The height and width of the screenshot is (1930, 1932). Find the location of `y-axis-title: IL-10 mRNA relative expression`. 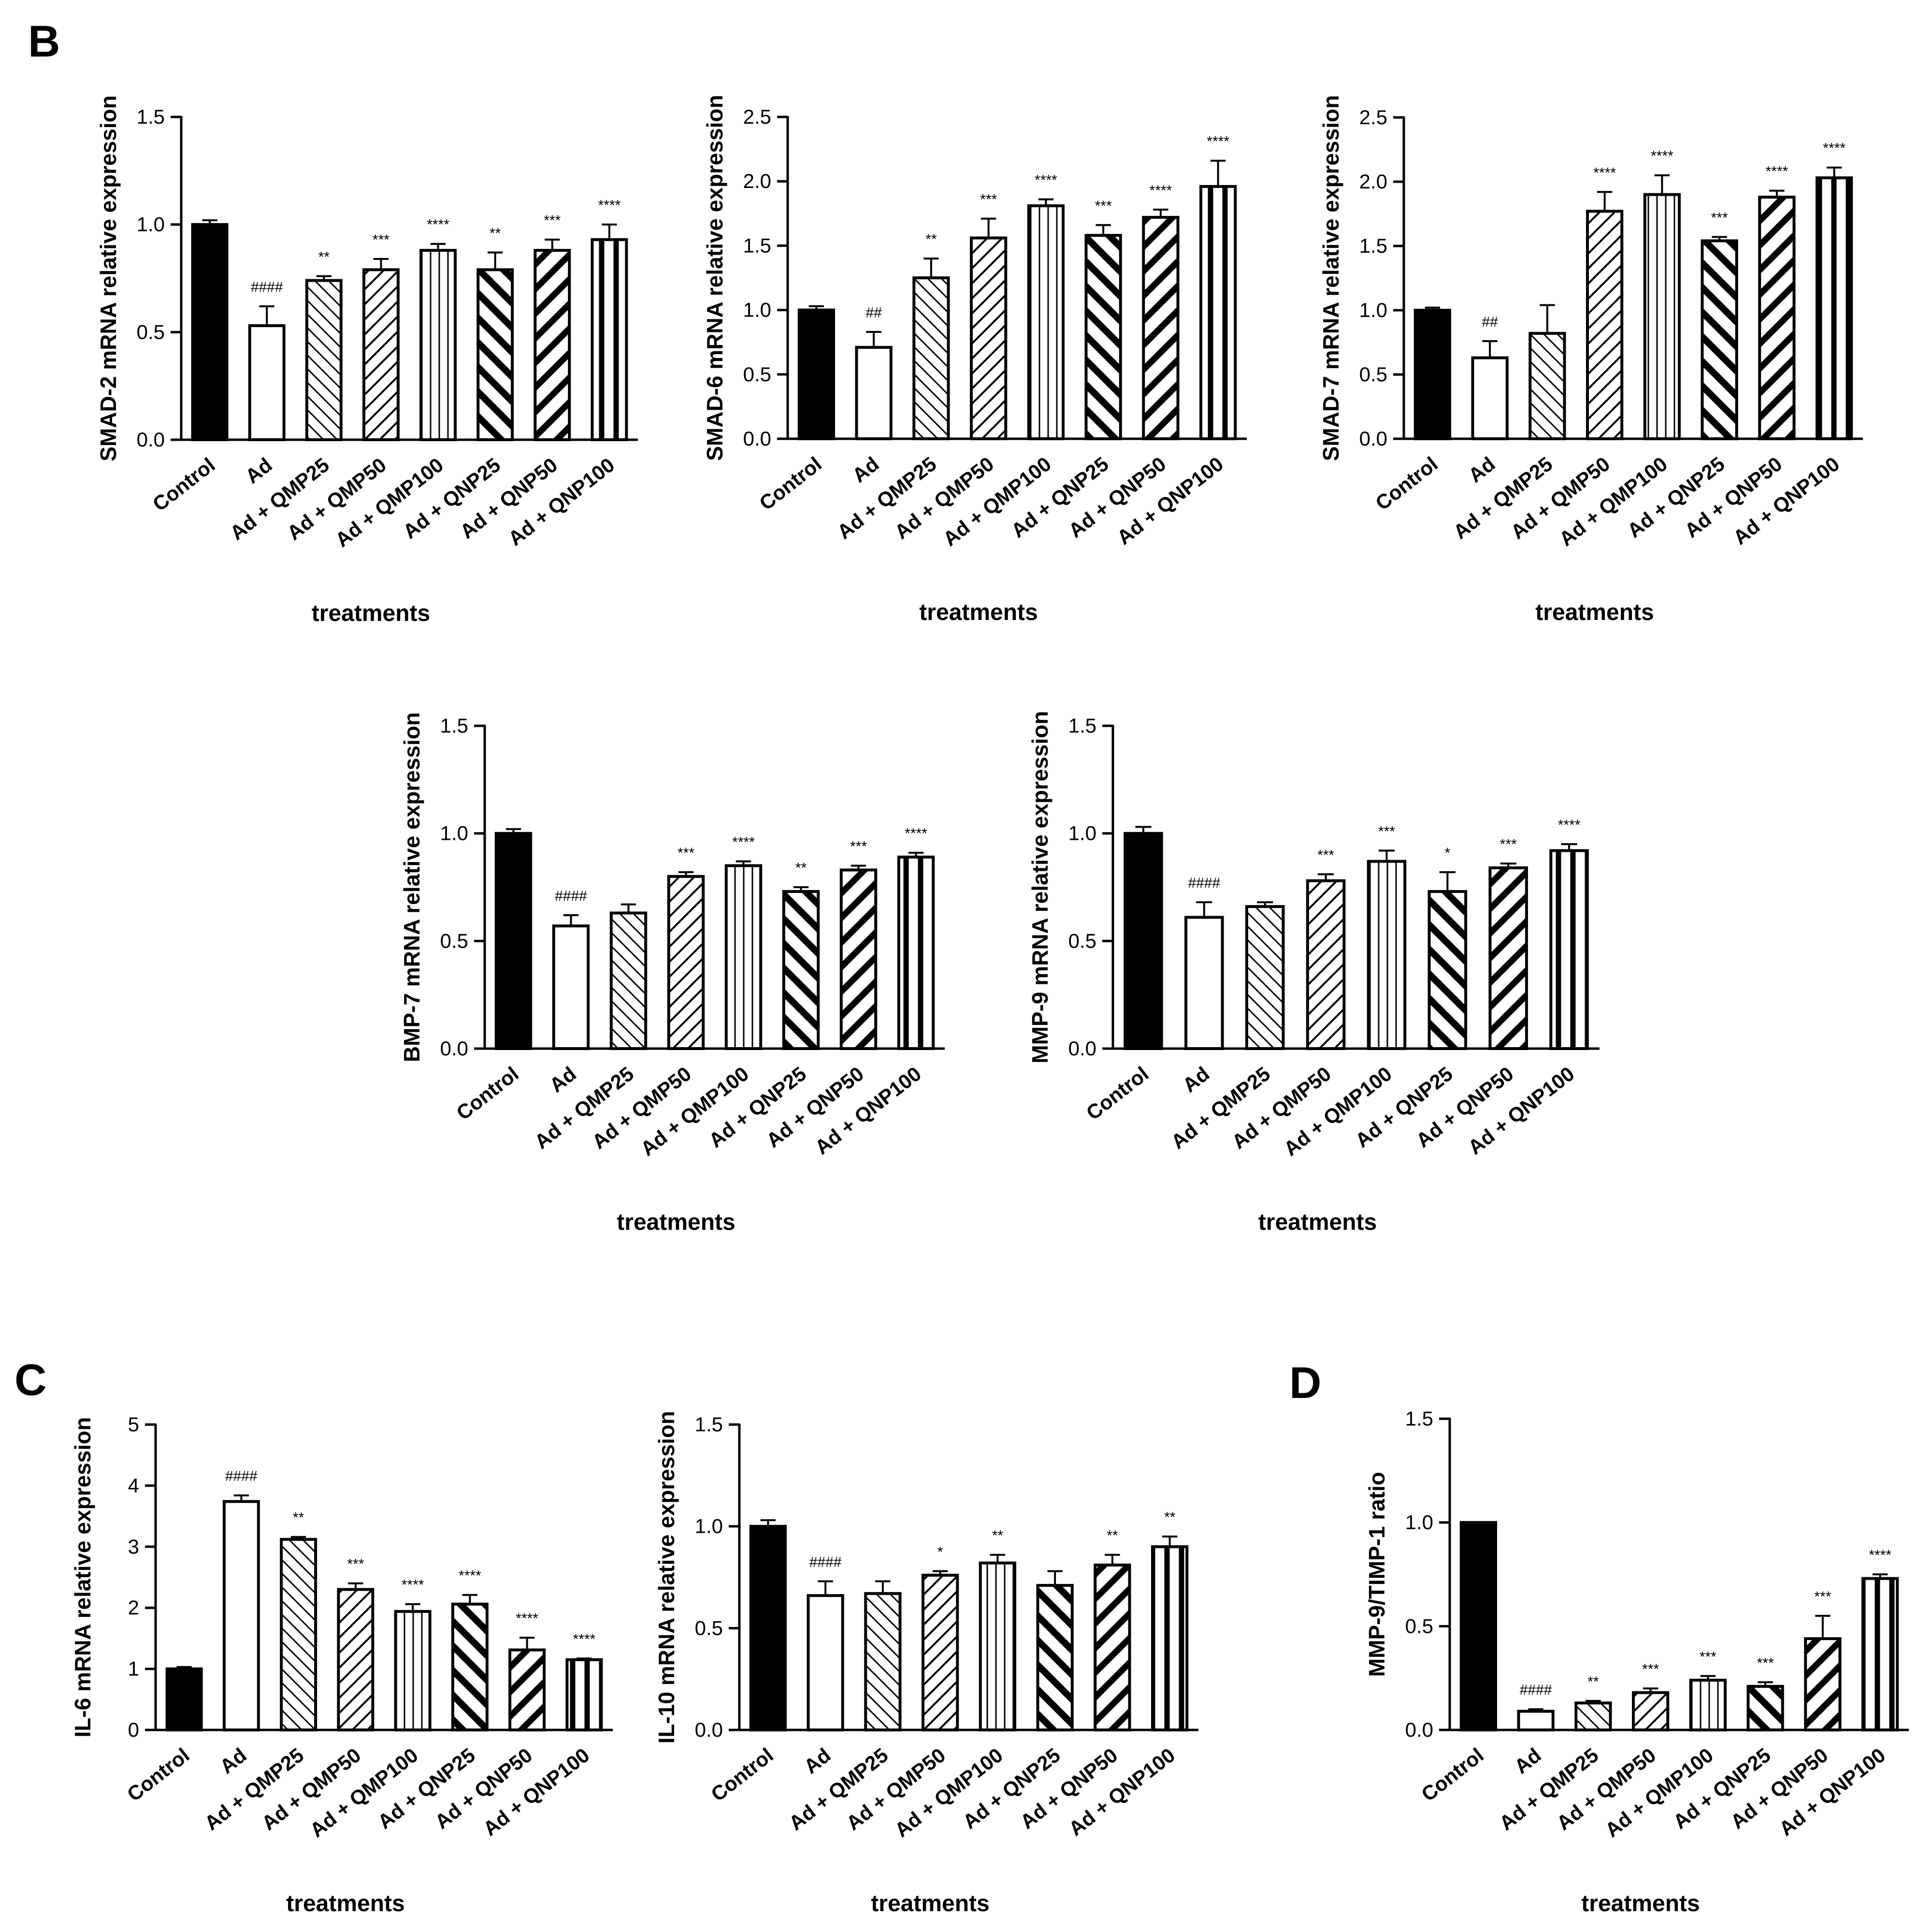

y-axis-title: IL-10 mRNA relative expression is located at coordinates (666, 1577).